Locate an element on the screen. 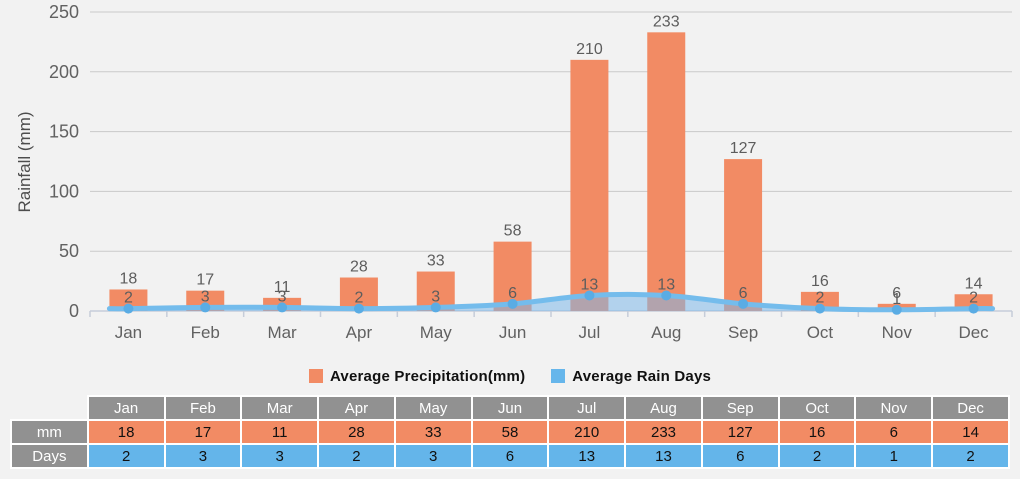 The height and width of the screenshot is (479, 1020). table-cell-mm-sep: 127 is located at coordinates (740, 432).